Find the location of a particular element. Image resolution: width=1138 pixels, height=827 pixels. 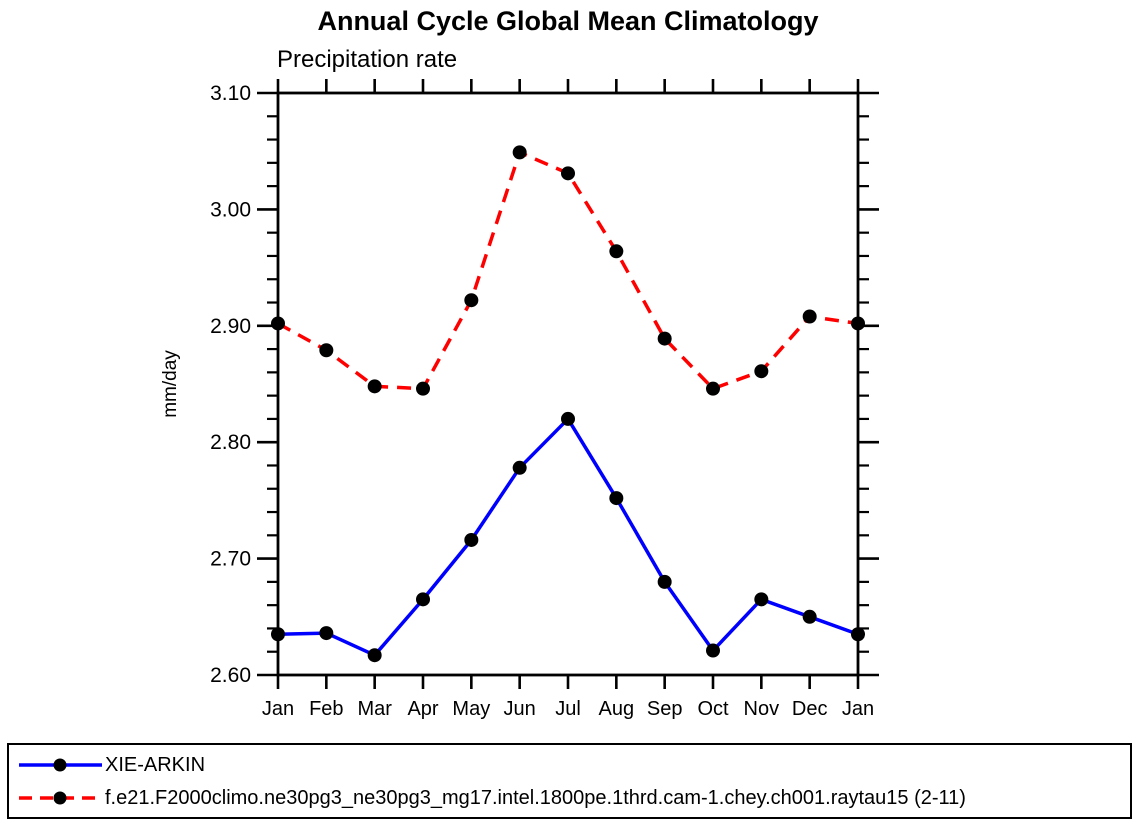

y-axis-tick-label: 3.10 is located at coordinates (230, 93).